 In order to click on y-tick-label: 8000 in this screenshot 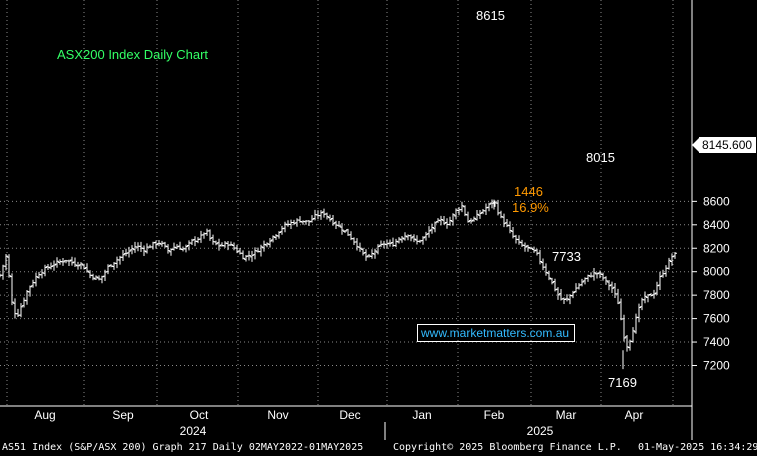, I will do `click(716, 272)`.